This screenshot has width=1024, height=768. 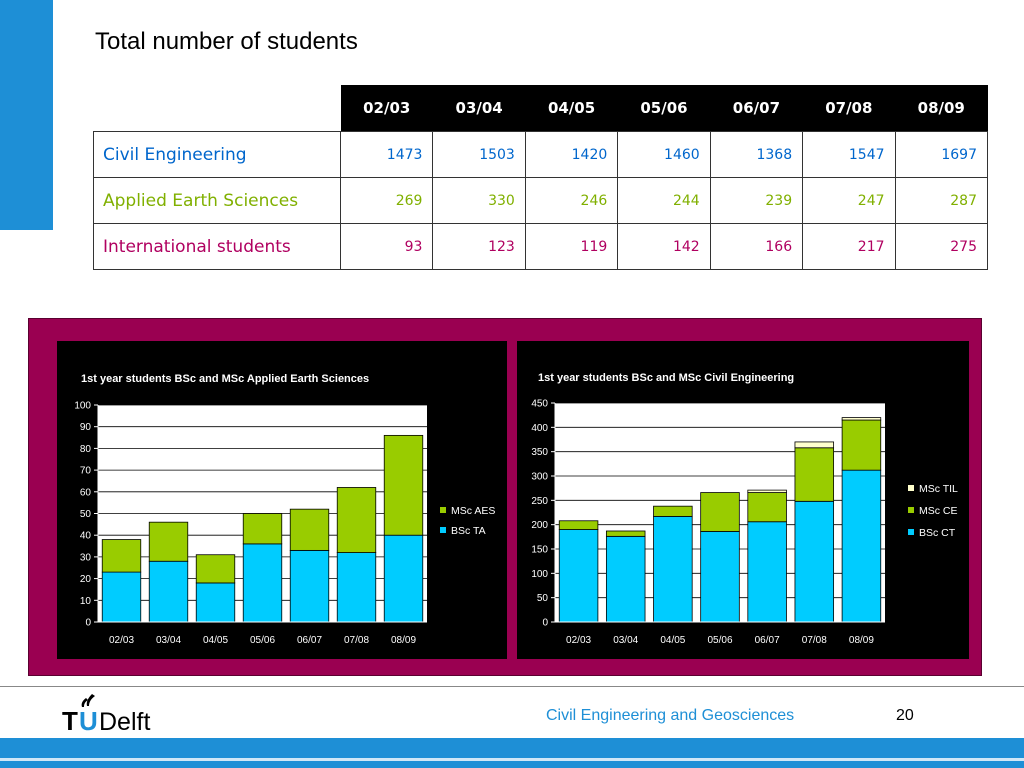 What do you see at coordinates (938, 489) in the screenshot?
I see `legend-label: MSc TIL` at bounding box center [938, 489].